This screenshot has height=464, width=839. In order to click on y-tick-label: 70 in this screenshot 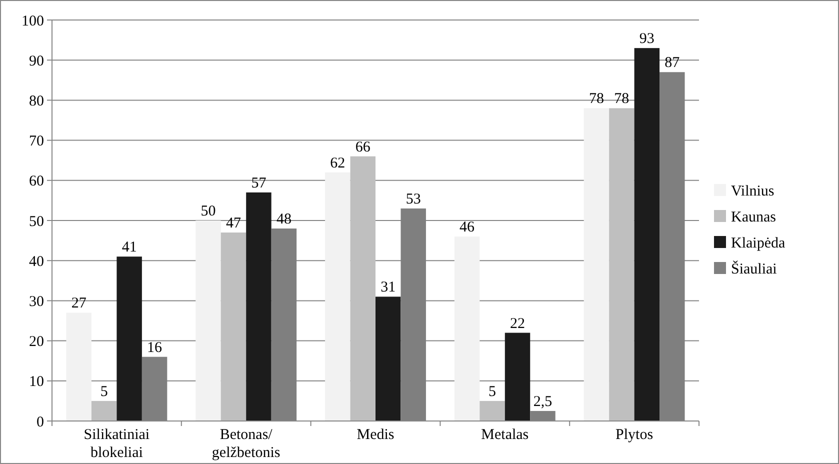, I will do `click(36, 142)`.